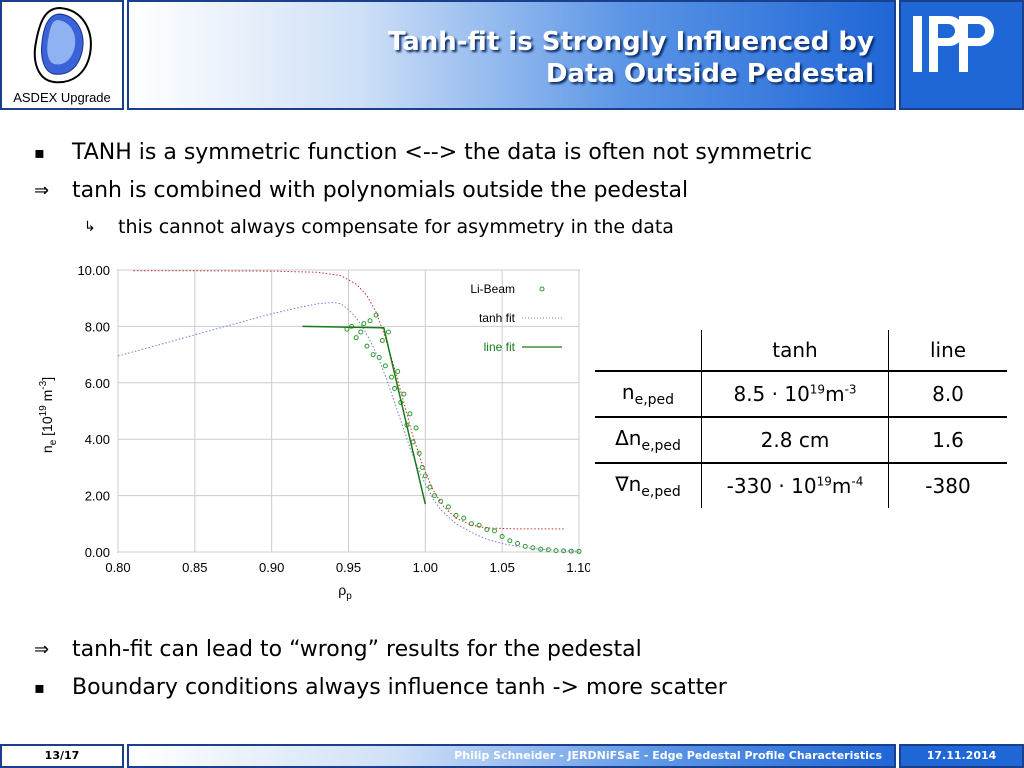 The height and width of the screenshot is (768, 1024). What do you see at coordinates (345, 592) in the screenshot?
I see `x-axis-label: ρp` at bounding box center [345, 592].